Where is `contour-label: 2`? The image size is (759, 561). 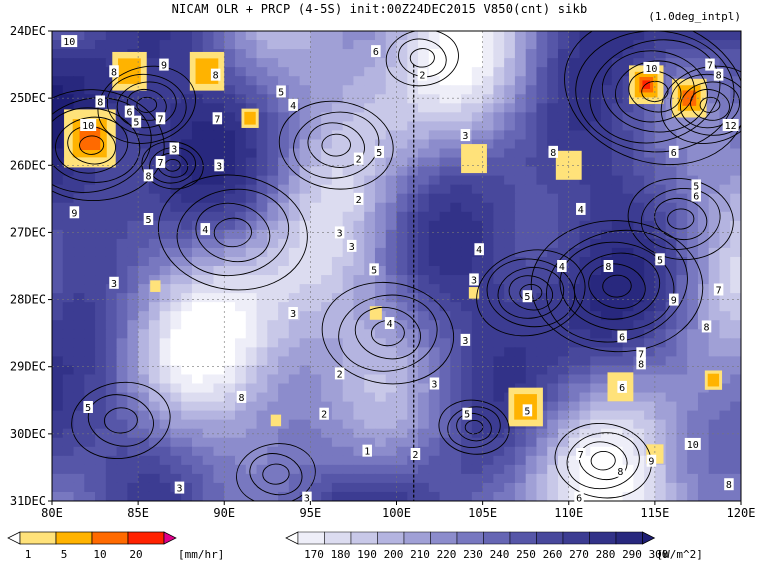
contour-label: 2 is located at coordinates (415, 455).